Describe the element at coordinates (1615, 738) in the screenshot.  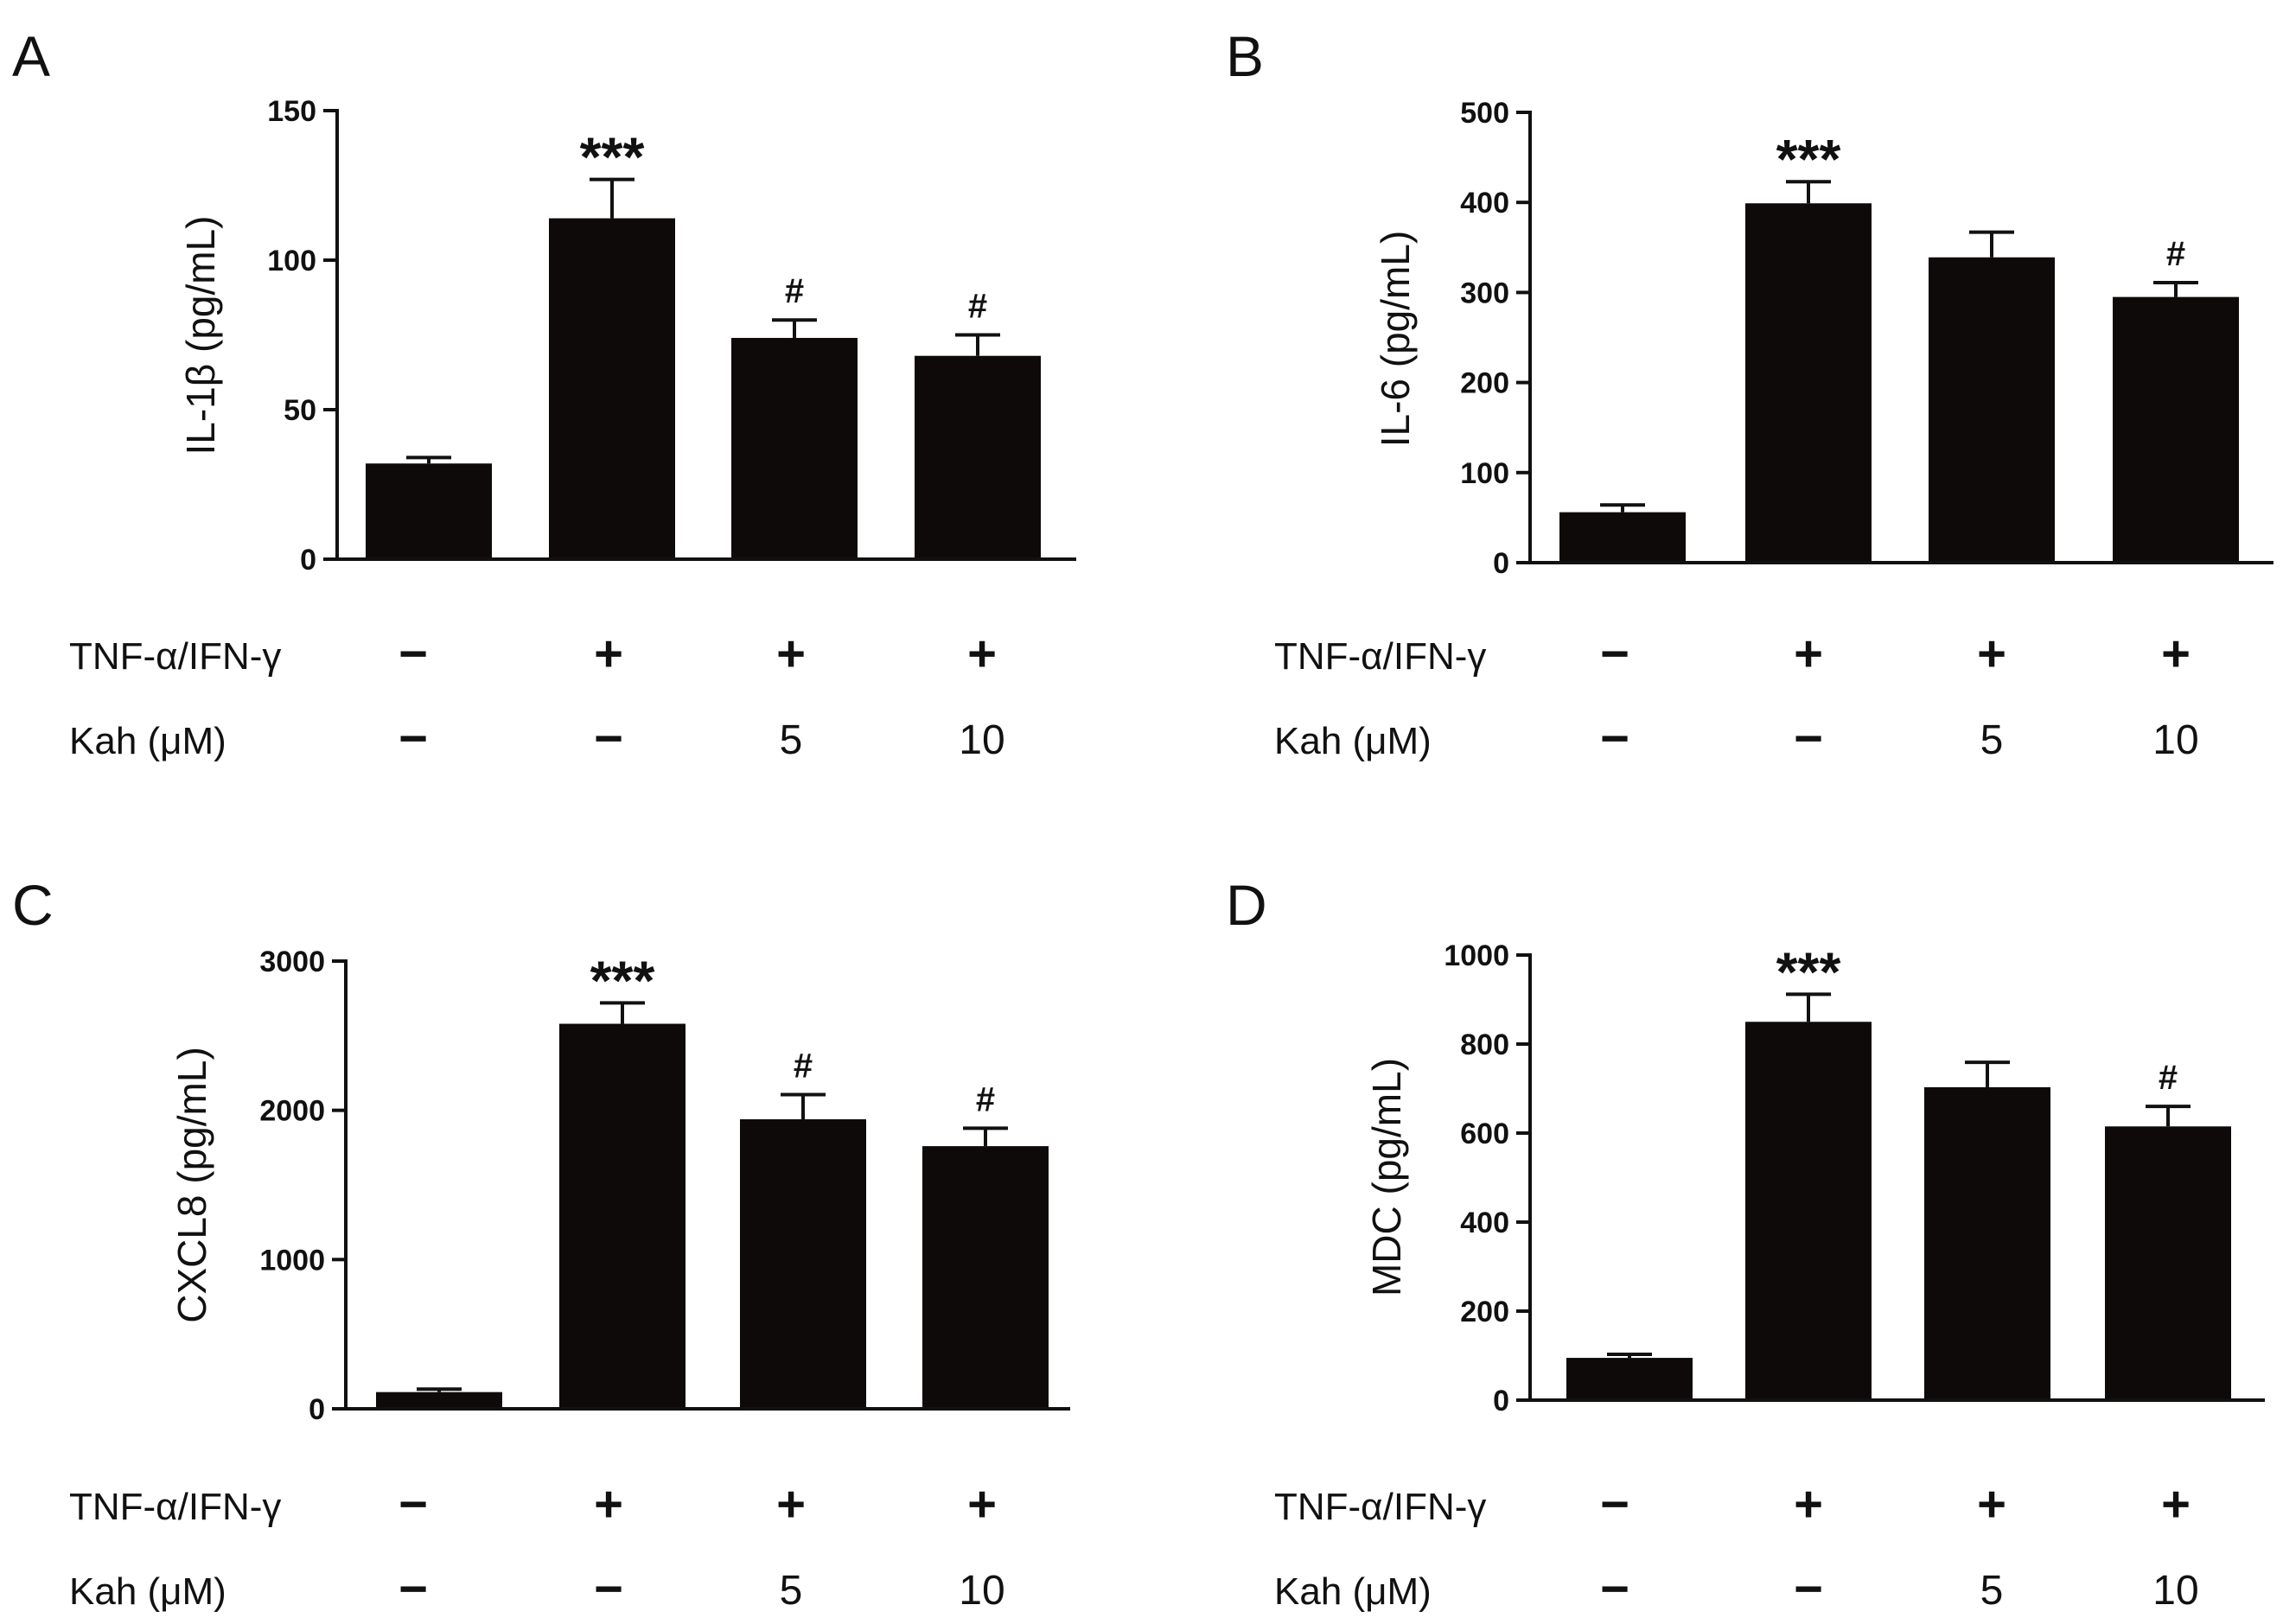
I see `panel-b-row-1-value-0: −` at that location.